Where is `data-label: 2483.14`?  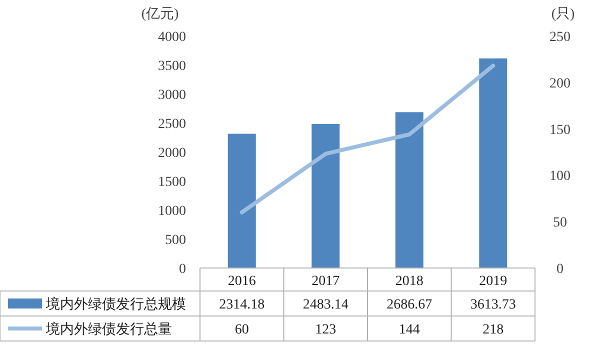 data-label: 2483.14 is located at coordinates (325, 305).